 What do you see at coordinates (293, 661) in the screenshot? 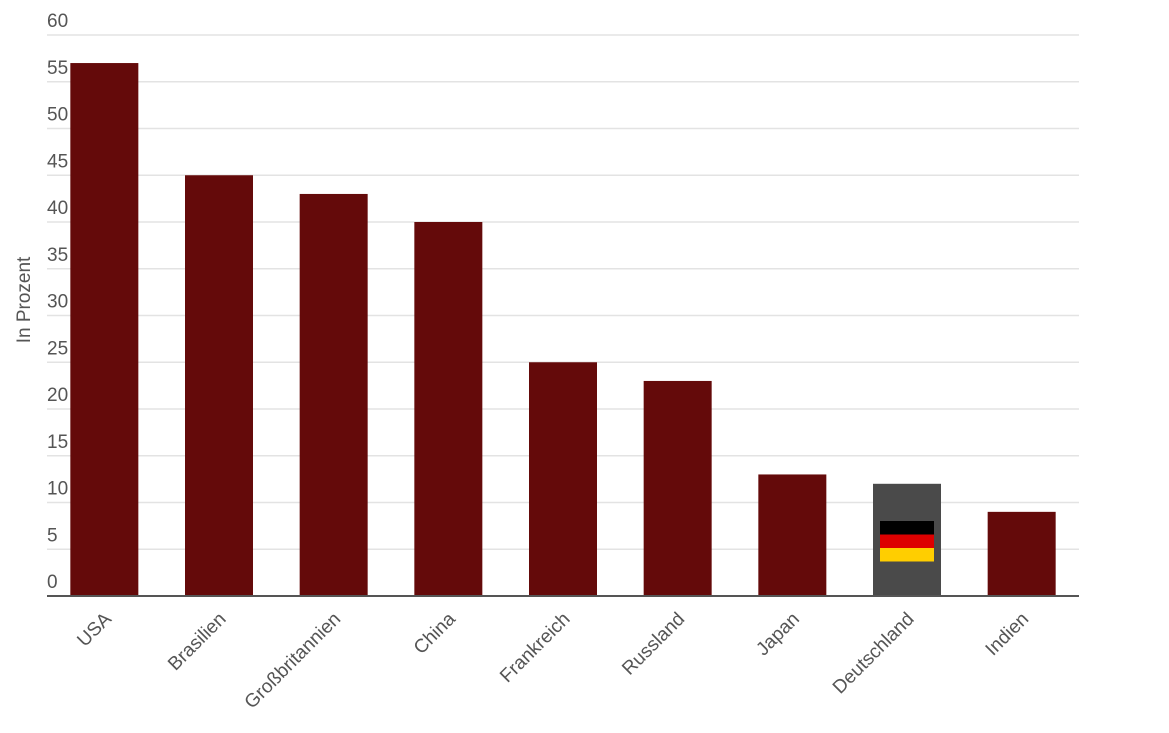
I see `x-tick-label: Großbritannien` at bounding box center [293, 661].